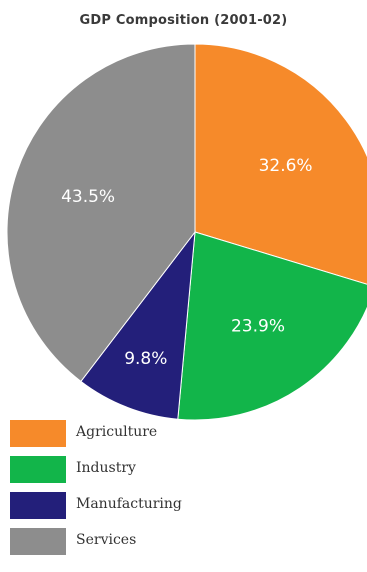  I want to click on pie-slice-manufacturing, so click(138, 325).